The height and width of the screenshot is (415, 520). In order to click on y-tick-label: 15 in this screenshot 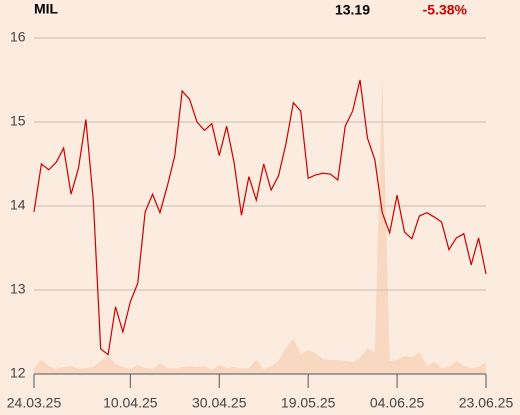, I will do `click(18, 121)`.